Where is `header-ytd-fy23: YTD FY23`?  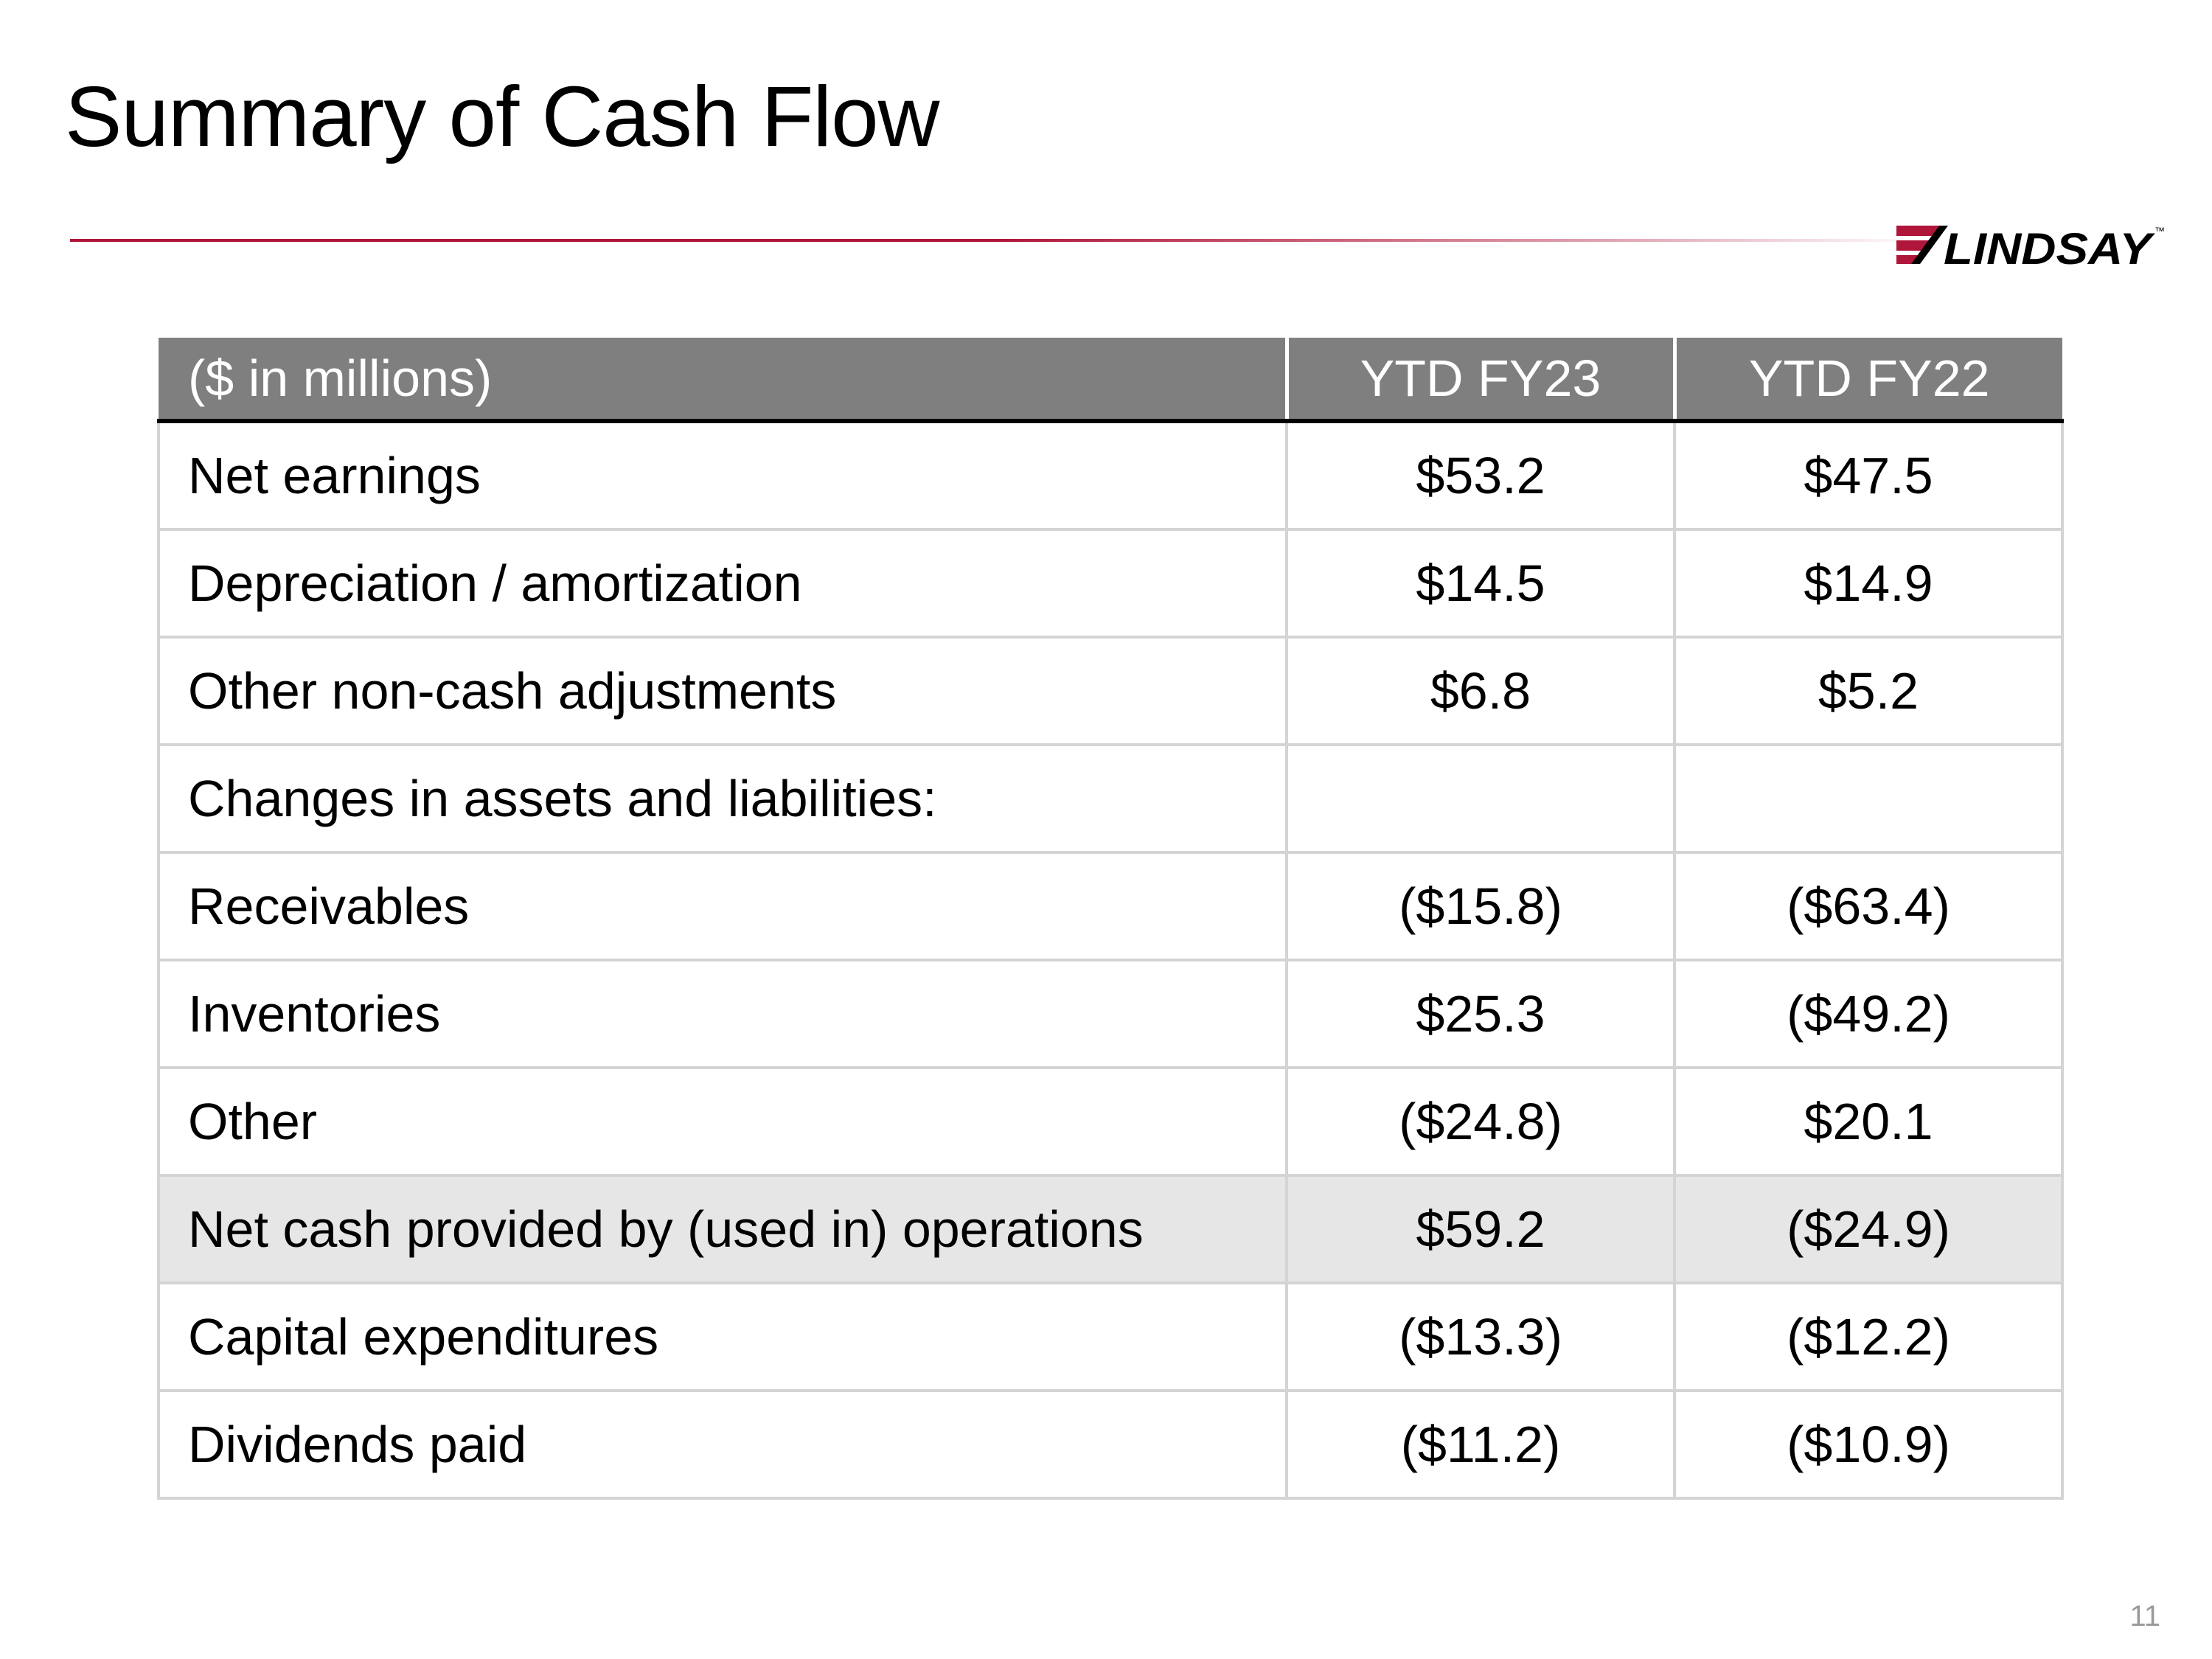 header-ytd-fy23: YTD FY23 is located at coordinates (1479, 380).